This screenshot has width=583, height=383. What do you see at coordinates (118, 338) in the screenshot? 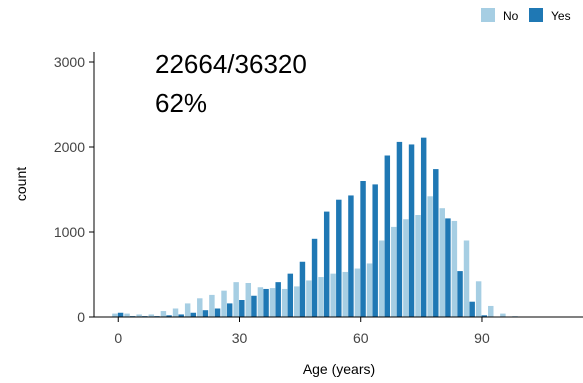
I see `x-tick-label-0: 0` at bounding box center [118, 338].